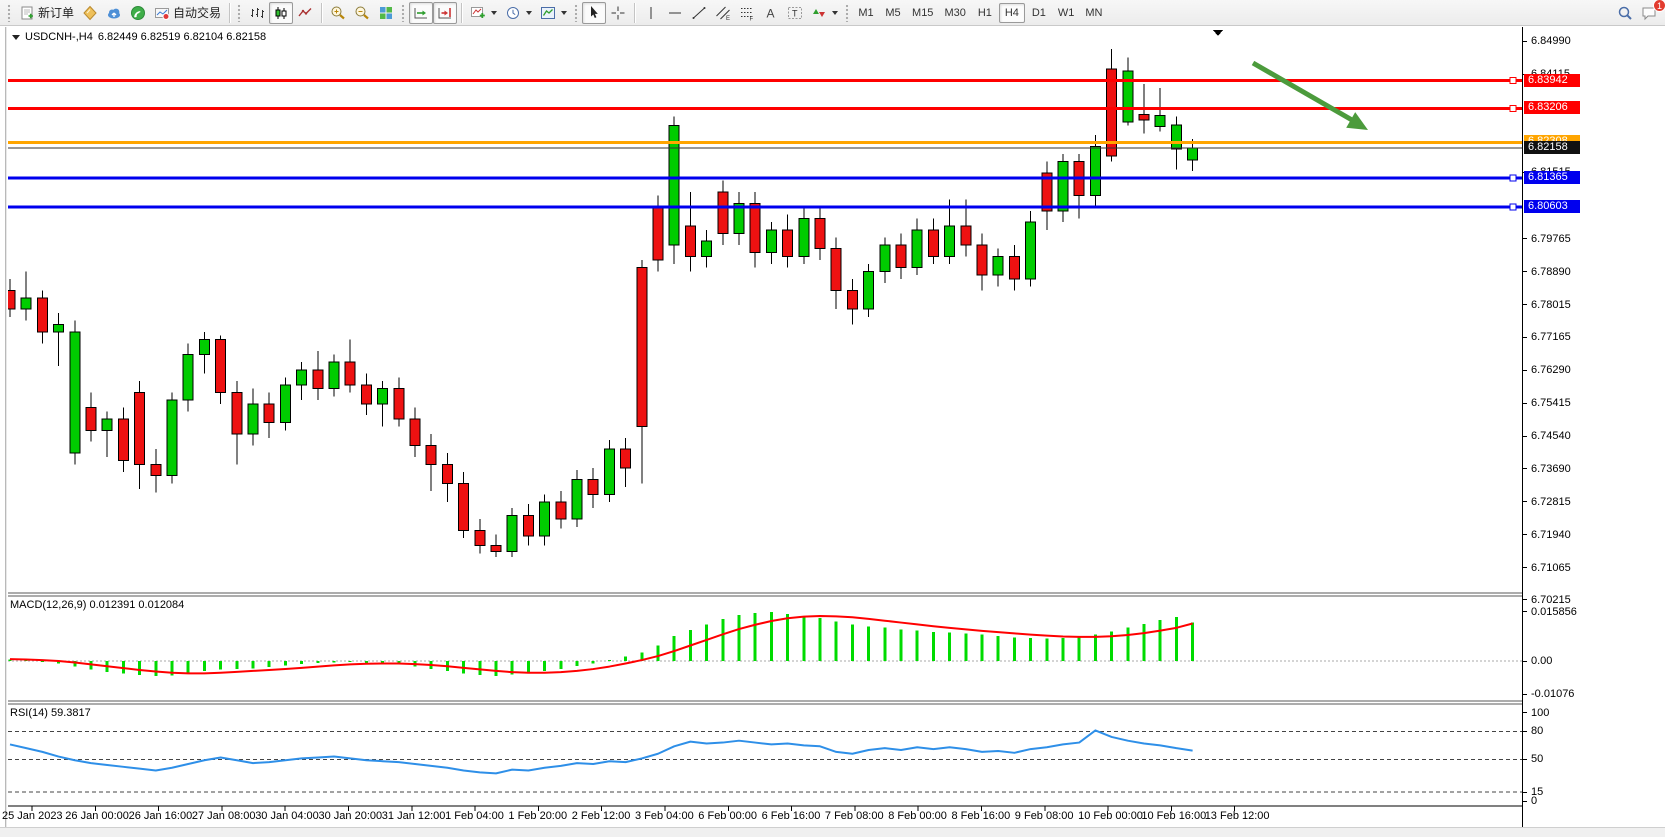 The height and width of the screenshot is (837, 1665). I want to click on time-label: 30 Jan 20:00, so click(350, 816).